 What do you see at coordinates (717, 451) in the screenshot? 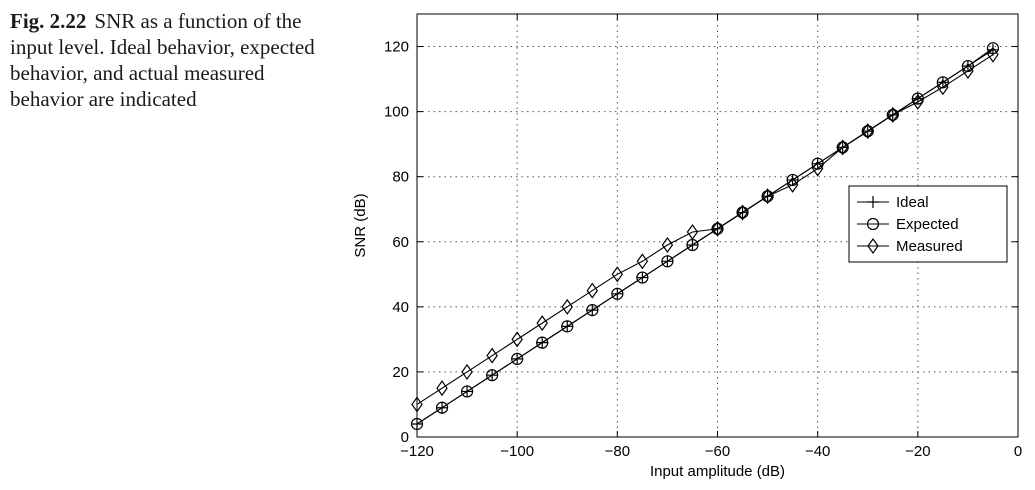
I see `x-tick-label: −60` at bounding box center [717, 451].